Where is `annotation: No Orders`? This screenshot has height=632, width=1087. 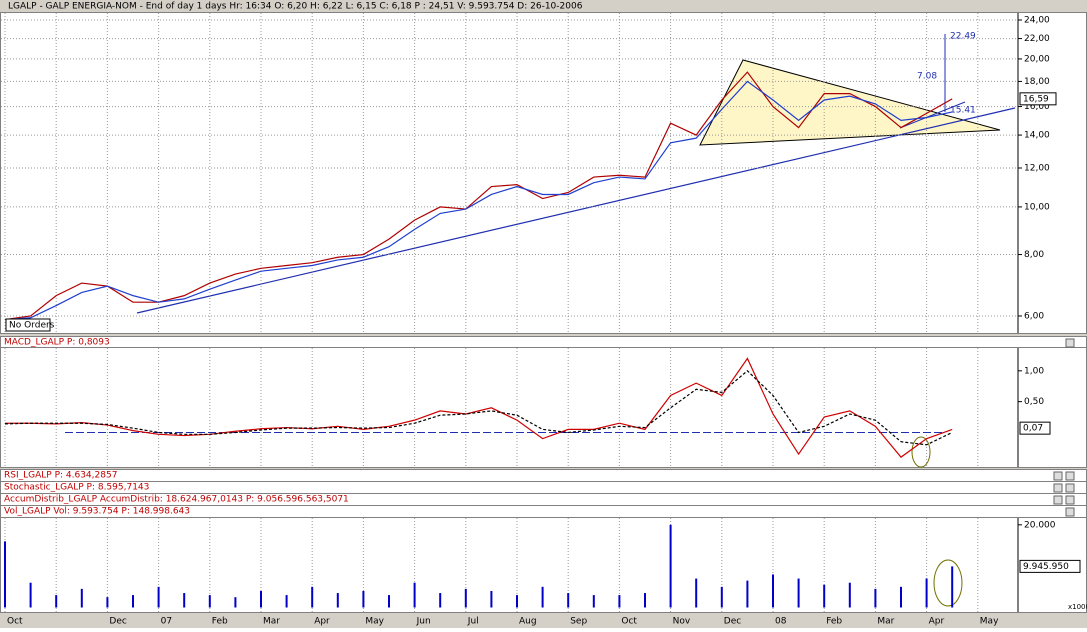 annotation: No Orders is located at coordinates (32, 326).